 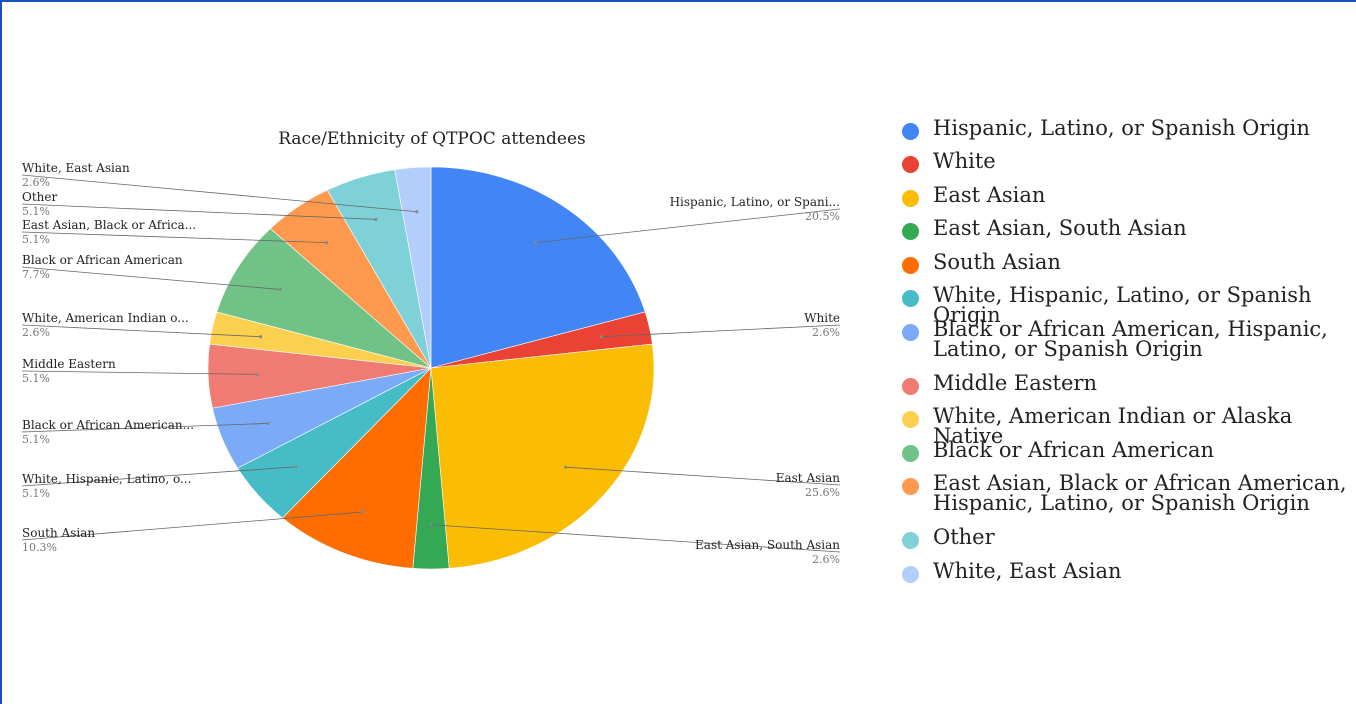 What do you see at coordinates (997, 262) in the screenshot?
I see `legend-label: South Asian` at bounding box center [997, 262].